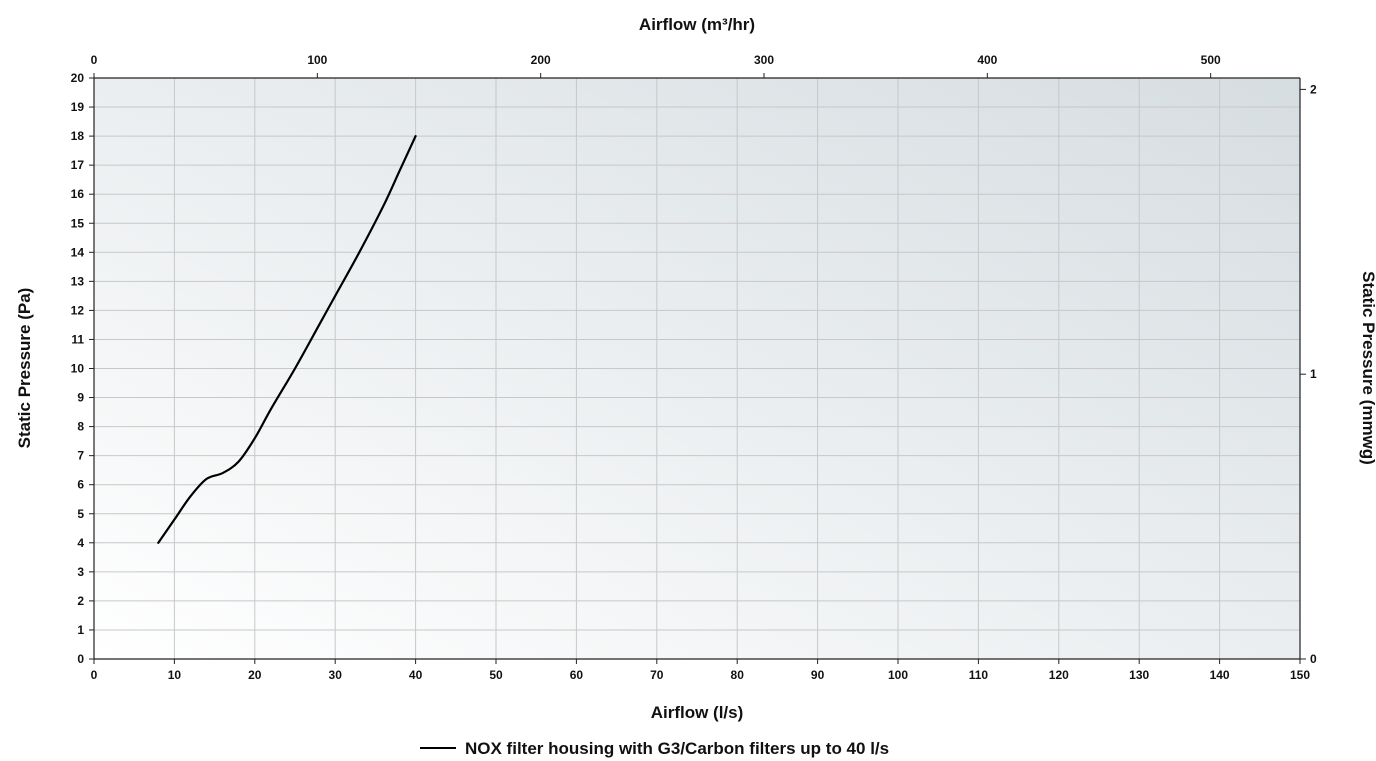 This screenshot has width=1376, height=761. Describe the element at coordinates (78, 165) in the screenshot. I see `y-tick-label: 17` at that location.